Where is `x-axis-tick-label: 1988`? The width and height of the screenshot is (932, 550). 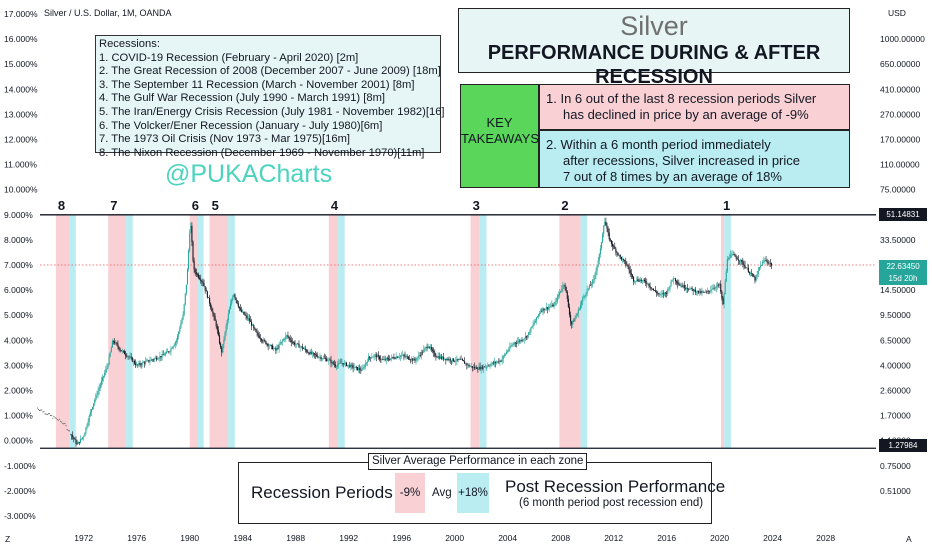 x-axis-tick-label: 1988 is located at coordinates (295, 538).